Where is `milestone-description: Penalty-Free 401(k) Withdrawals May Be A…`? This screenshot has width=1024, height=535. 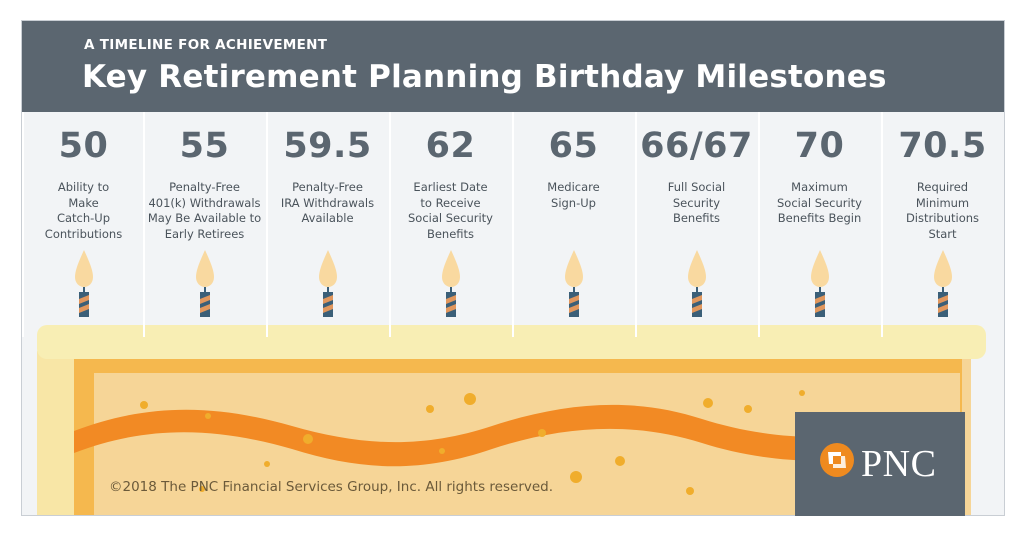 milestone-description: Penalty-Free 401(k) Withdrawals May Be A… is located at coordinates (204, 210).